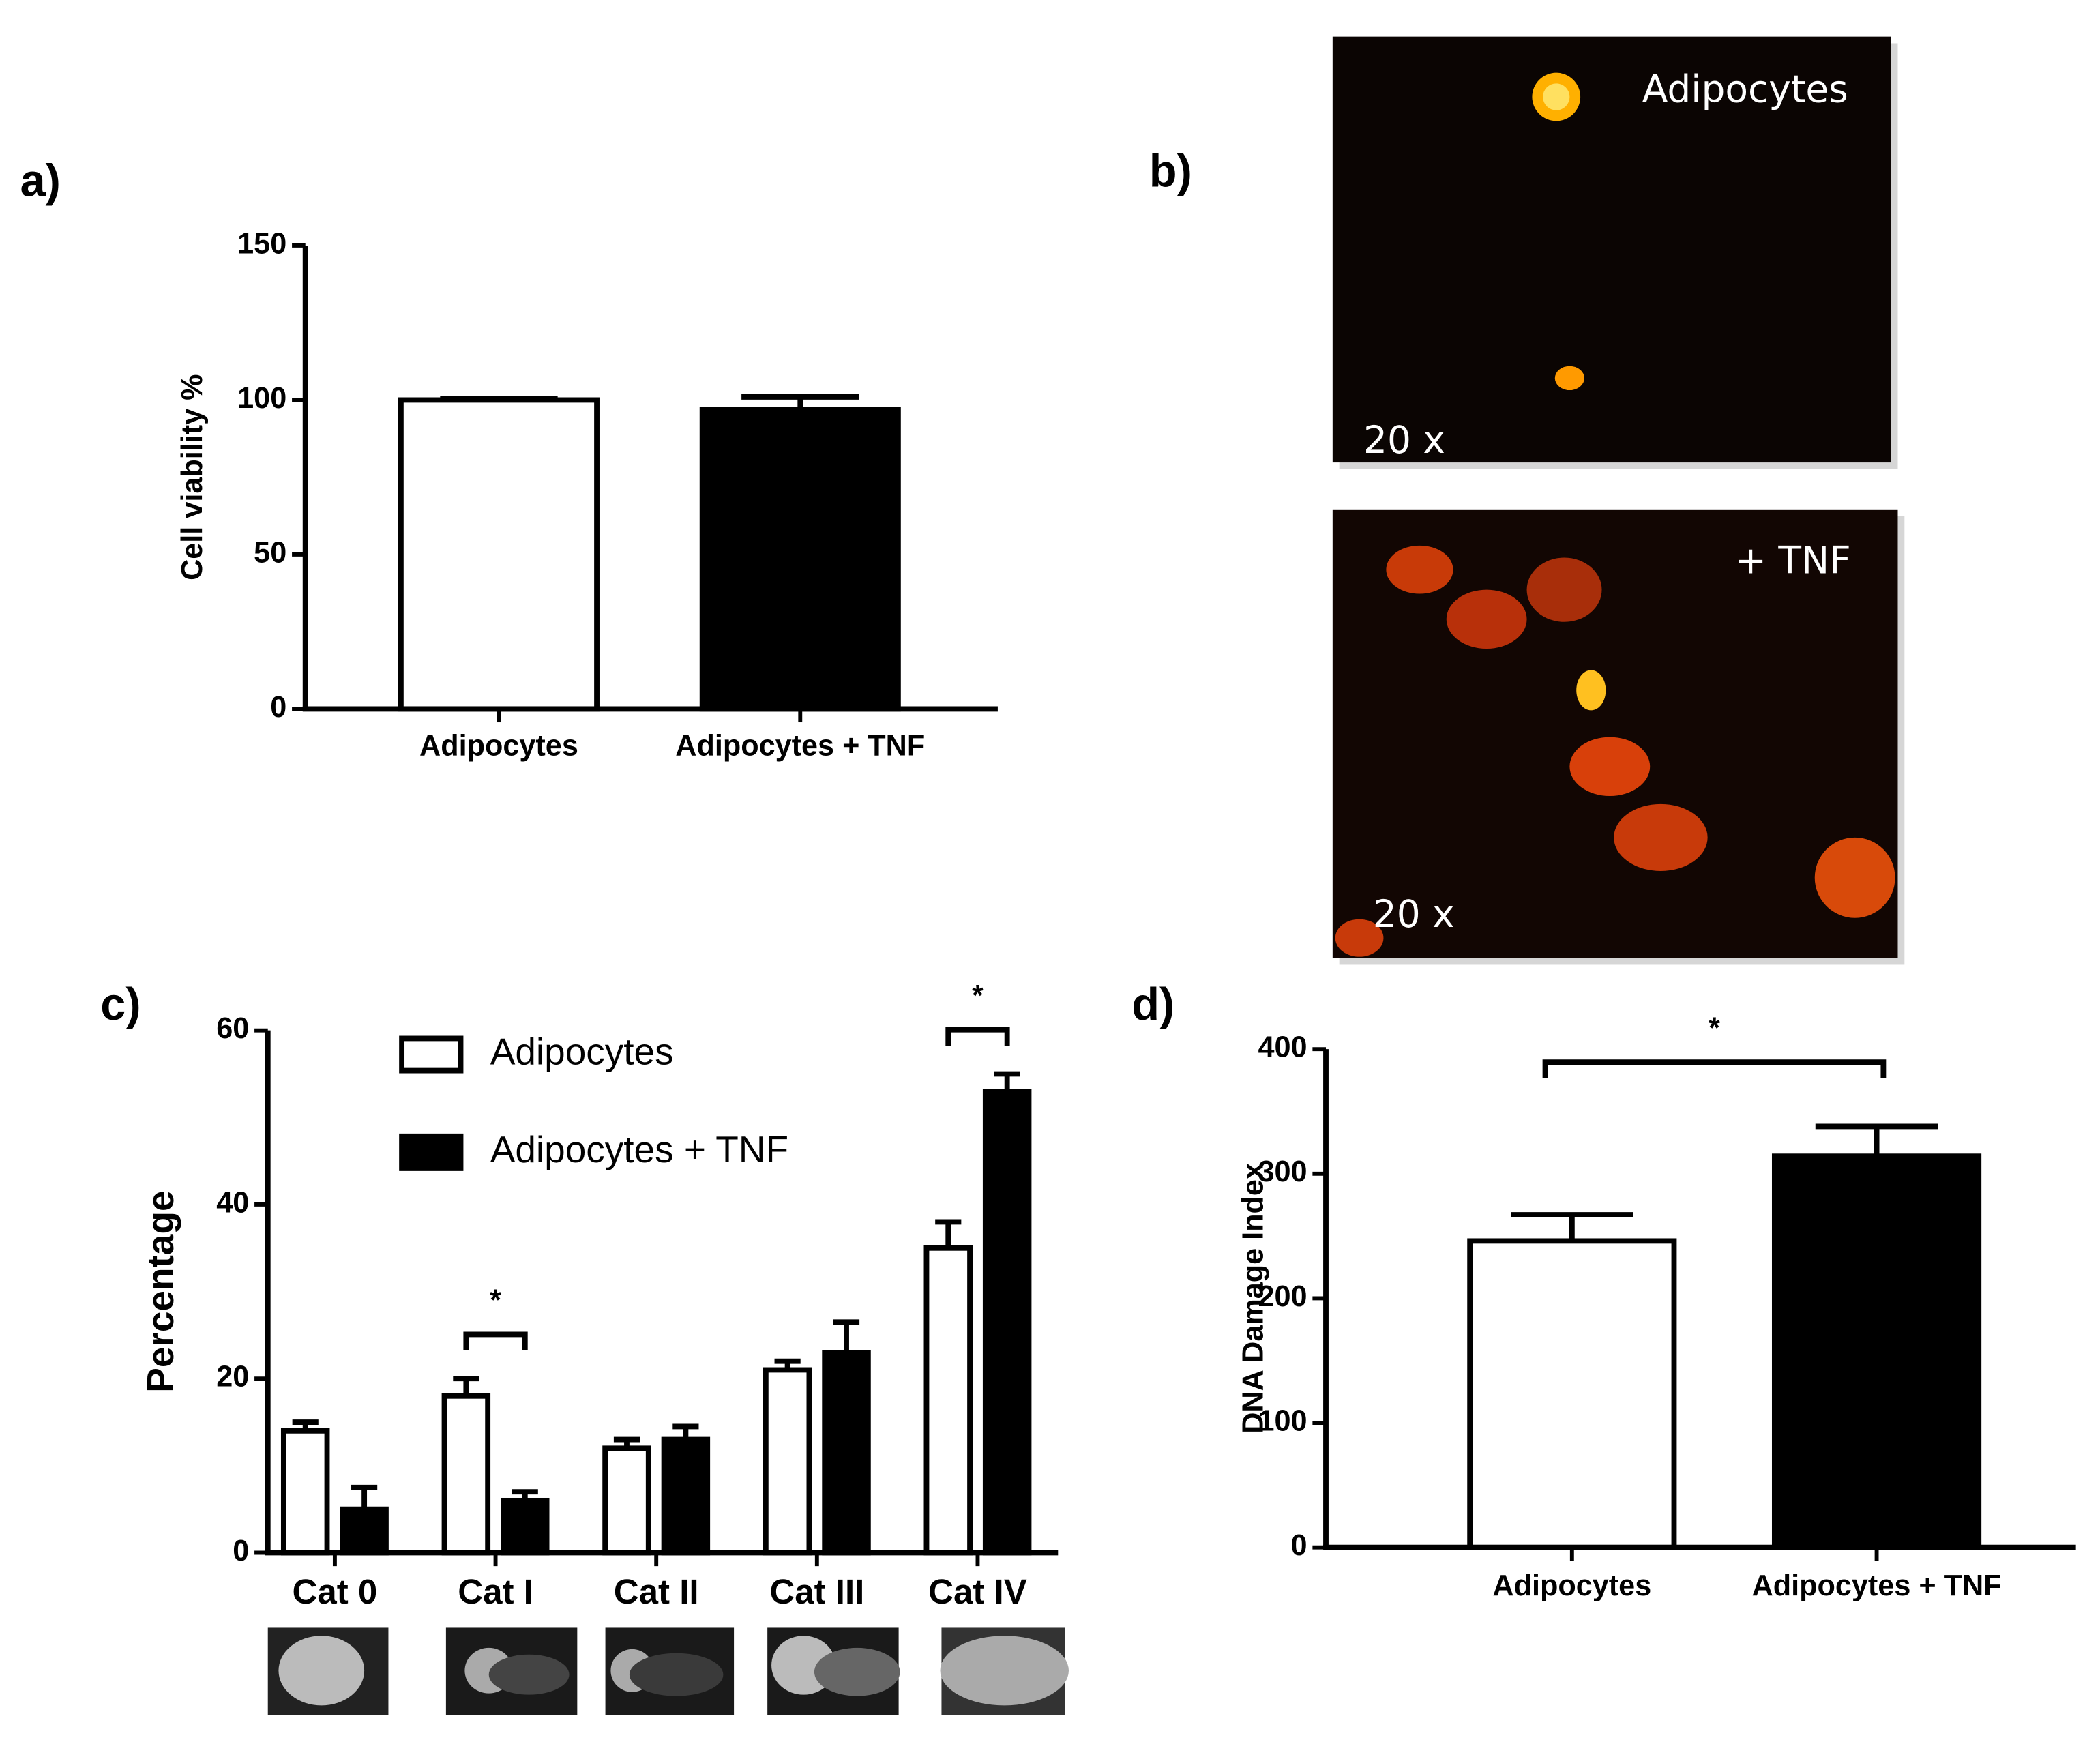  Describe the element at coordinates (1615, 253) in the screenshot. I see `micrograph: Adipocytes 20 x` at that location.